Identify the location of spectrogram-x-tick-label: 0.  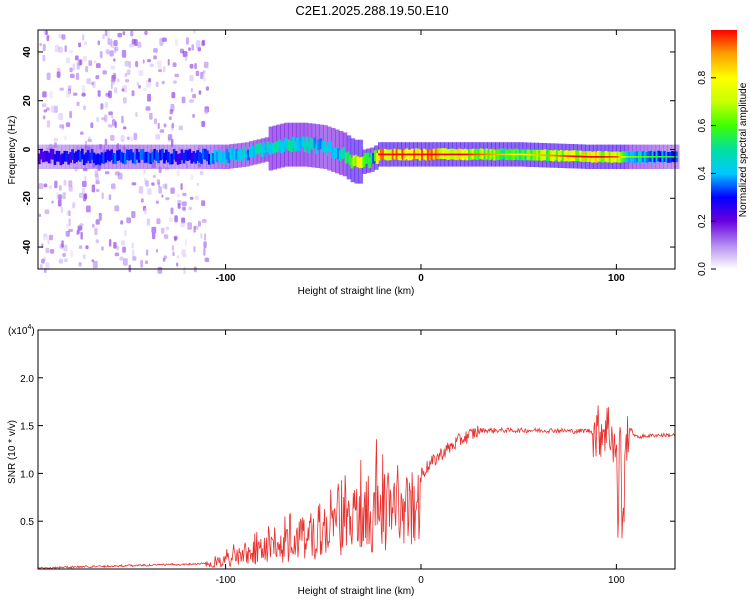
(421, 278).